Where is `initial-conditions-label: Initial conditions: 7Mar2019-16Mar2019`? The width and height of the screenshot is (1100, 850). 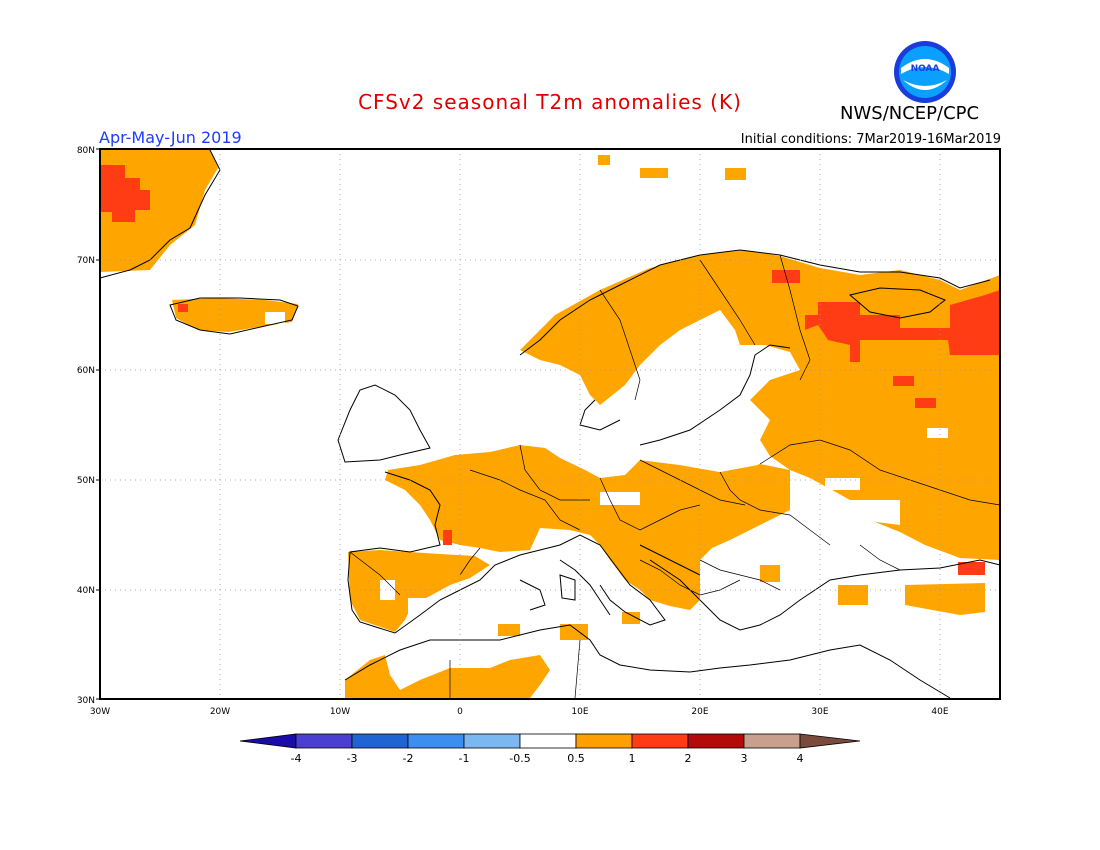 initial-conditions-label: Initial conditions: 7Mar2019-16Mar2019 is located at coordinates (870, 139).